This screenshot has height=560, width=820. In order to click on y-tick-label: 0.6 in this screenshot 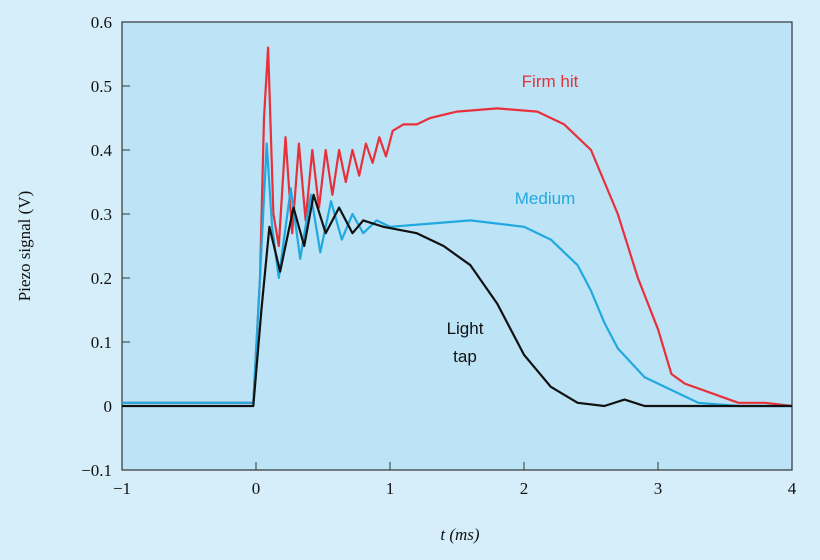, I will do `click(101, 22)`.